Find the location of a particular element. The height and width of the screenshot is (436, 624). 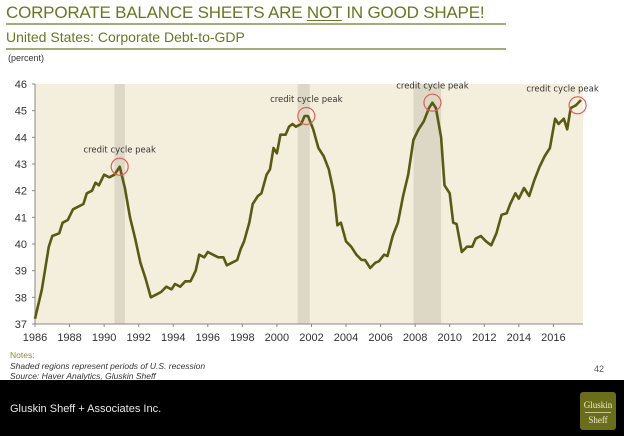

page-number: 42 is located at coordinates (599, 369).